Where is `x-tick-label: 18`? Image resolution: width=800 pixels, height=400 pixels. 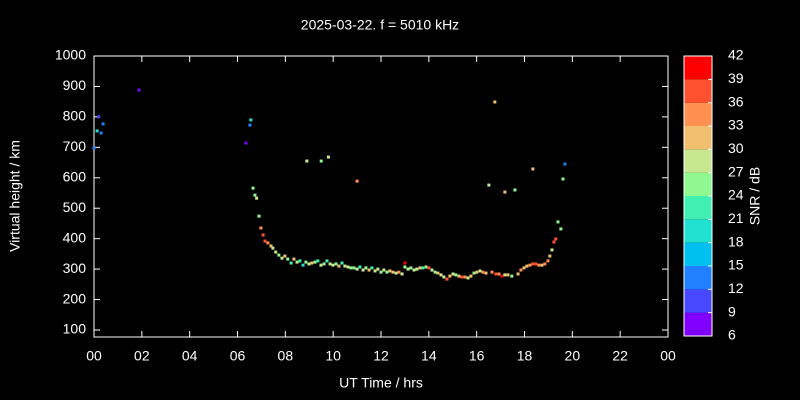
x-tick-label: 18 is located at coordinates (525, 356).